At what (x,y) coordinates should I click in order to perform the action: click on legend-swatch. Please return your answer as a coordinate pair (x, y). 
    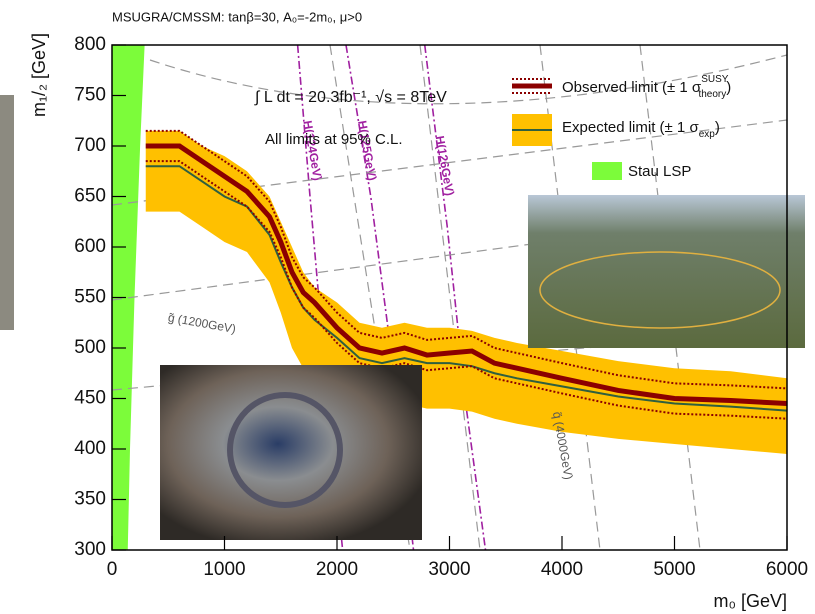
    Looking at the image, I should click on (607, 171).